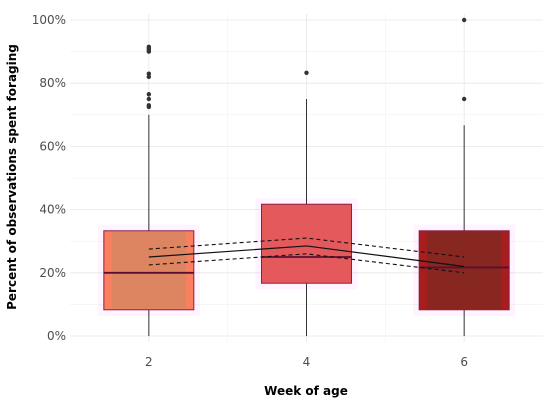  I want to click on mean-trend-line, so click(306, 256).